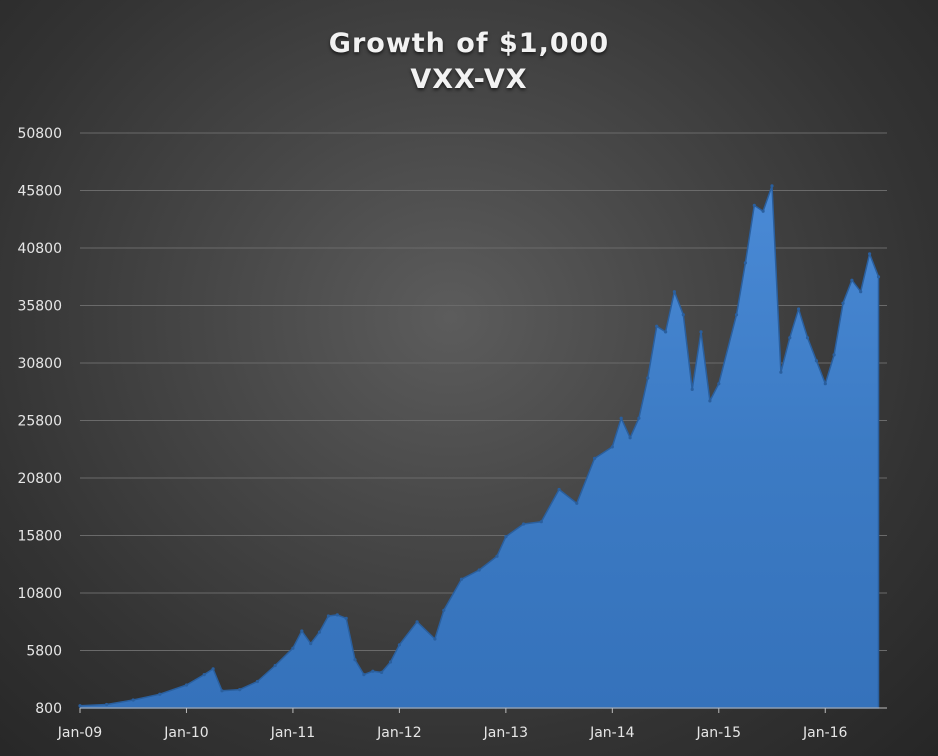 The height and width of the screenshot is (756, 938). What do you see at coordinates (292, 733) in the screenshot?
I see `x-tick-label: Jan-11` at bounding box center [292, 733].